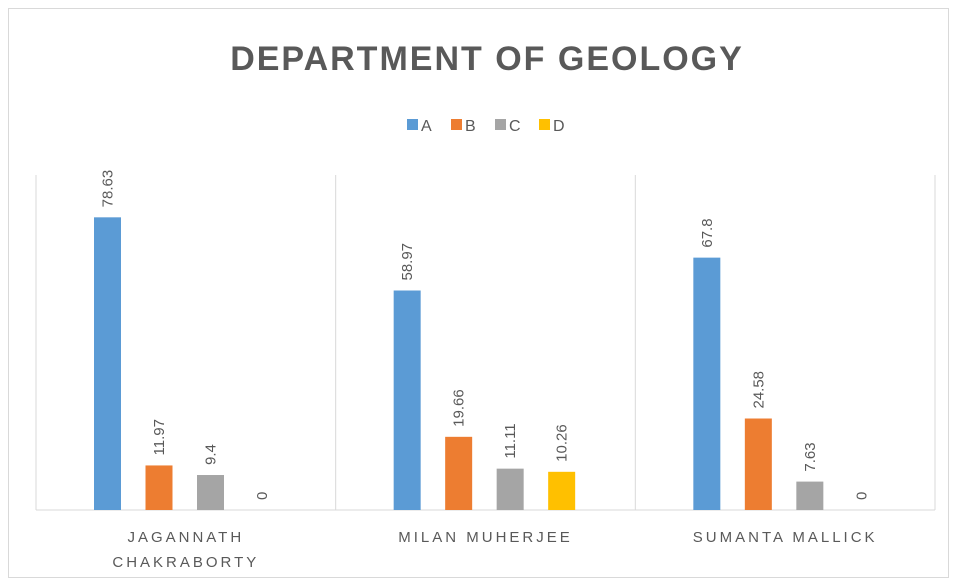 The width and height of the screenshot is (957, 586). Describe the element at coordinates (810, 456) in the screenshot. I see `data-label: 7.63` at that location.